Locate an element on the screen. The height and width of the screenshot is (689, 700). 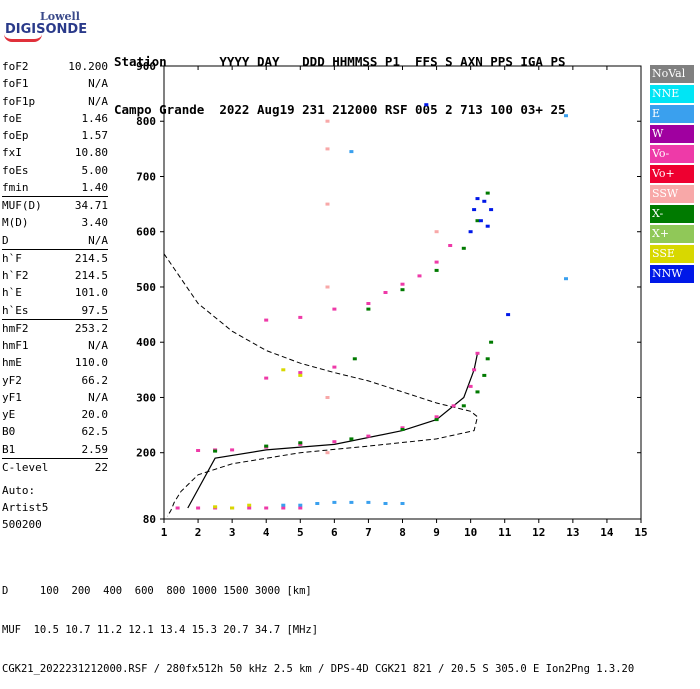
param-value: 97.5 is located at coordinates (95, 310).